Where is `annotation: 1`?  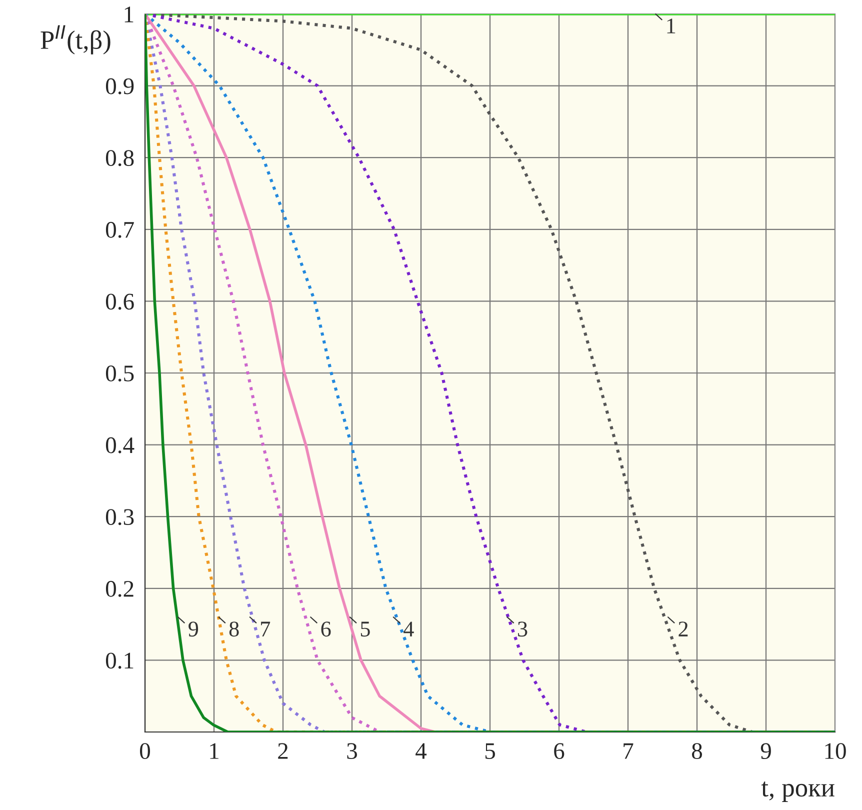 annotation: 1 is located at coordinates (671, 26).